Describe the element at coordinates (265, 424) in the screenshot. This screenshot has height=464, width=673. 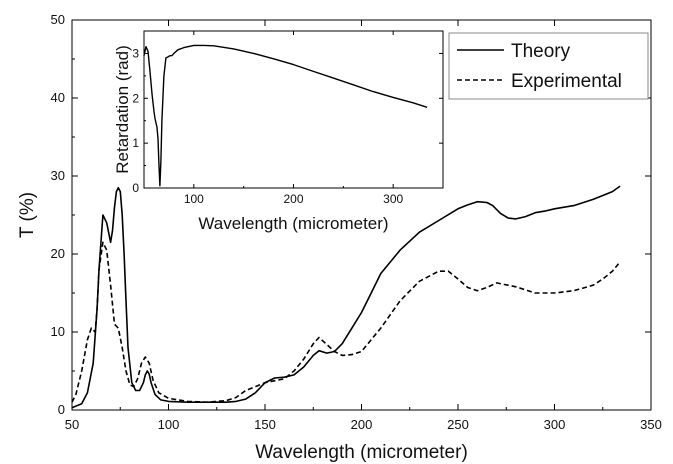
I see `x-tick-label: 150` at that location.